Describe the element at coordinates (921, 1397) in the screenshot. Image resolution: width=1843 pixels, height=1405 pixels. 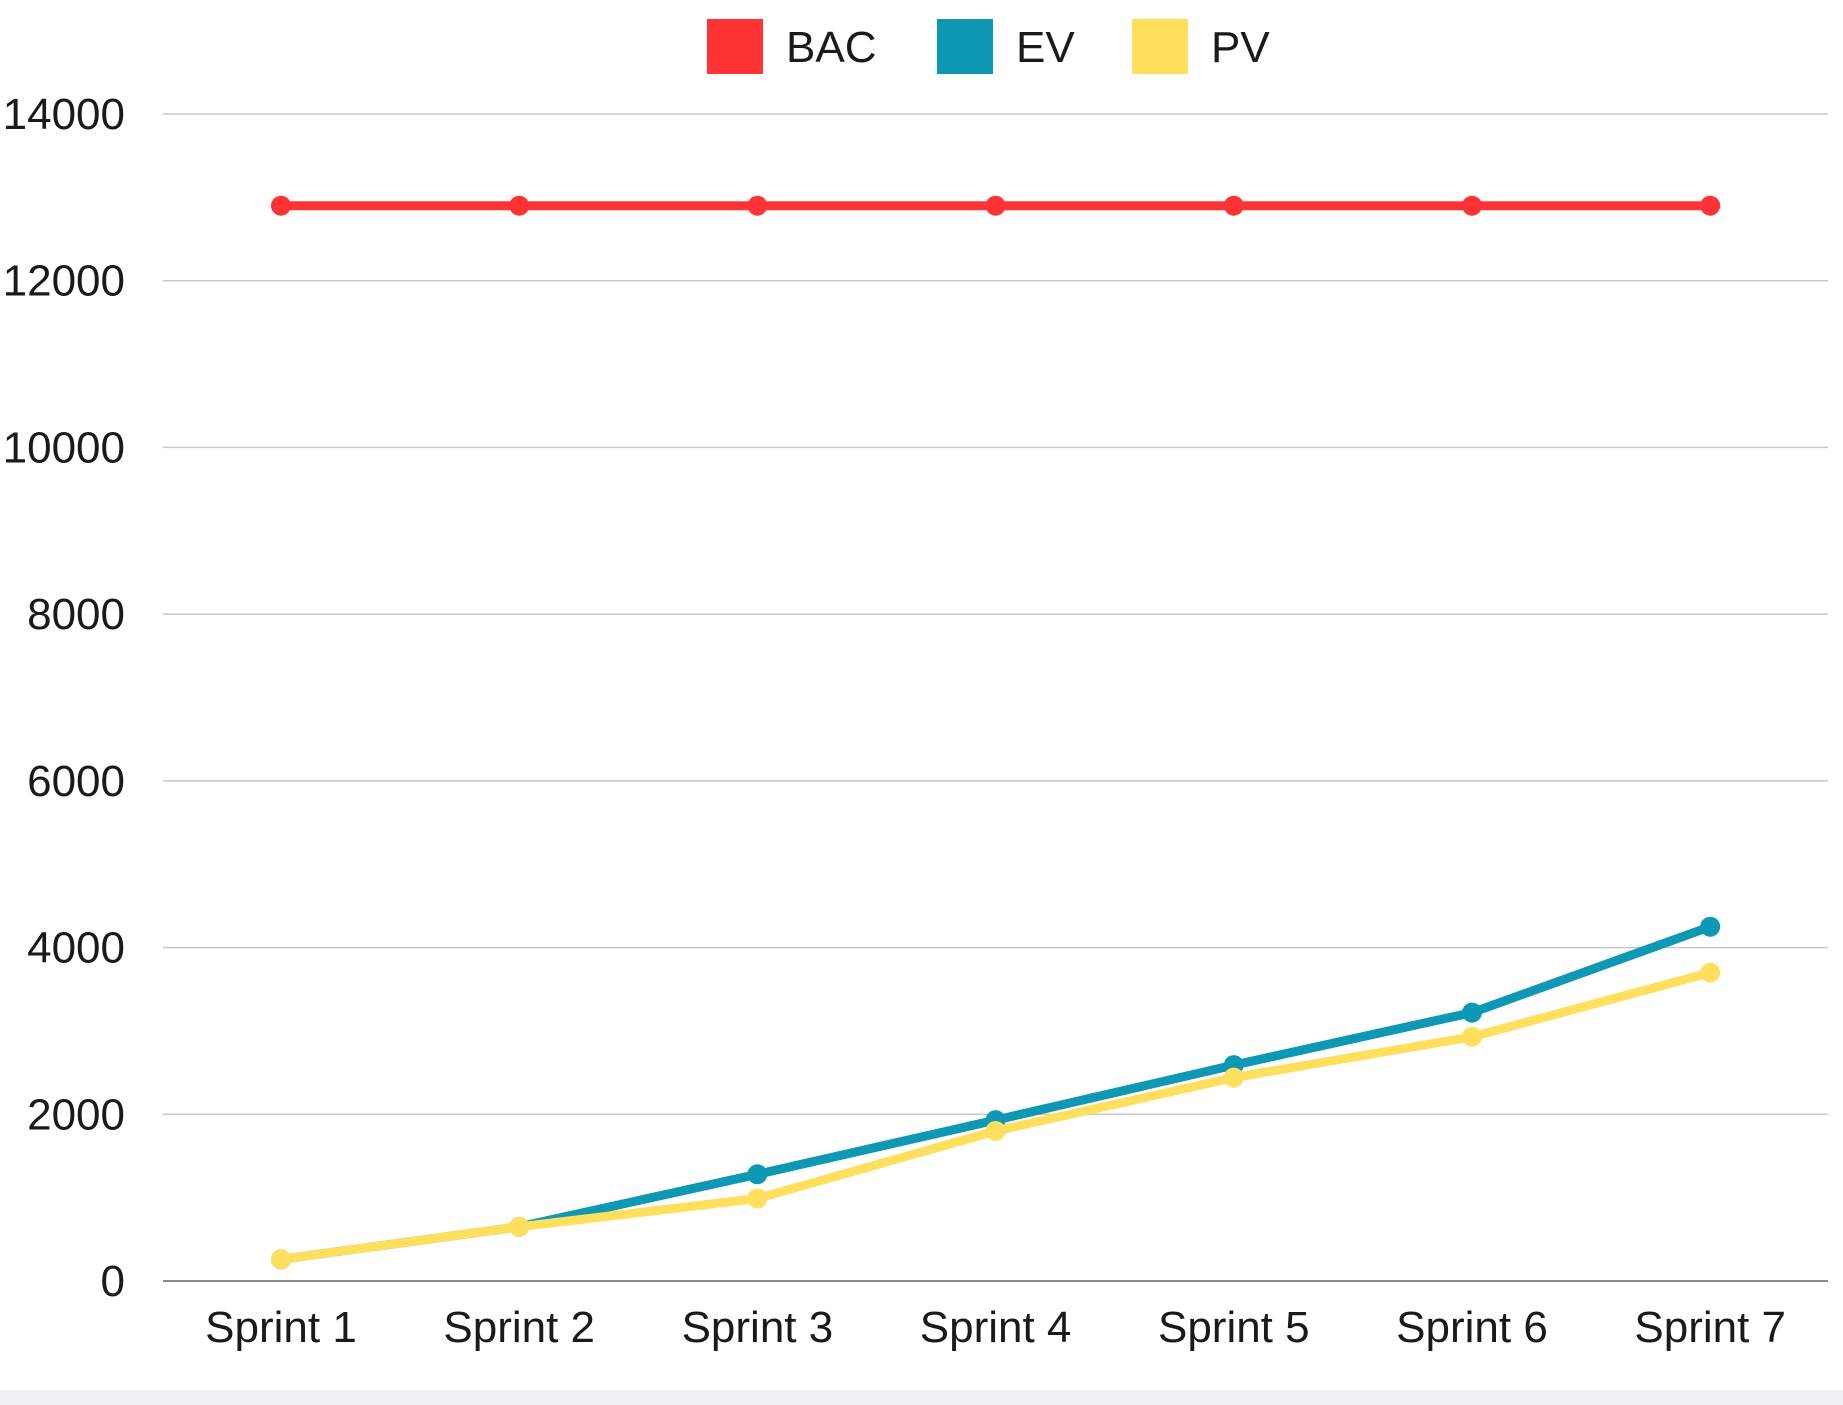
I see `bottom-band` at that location.